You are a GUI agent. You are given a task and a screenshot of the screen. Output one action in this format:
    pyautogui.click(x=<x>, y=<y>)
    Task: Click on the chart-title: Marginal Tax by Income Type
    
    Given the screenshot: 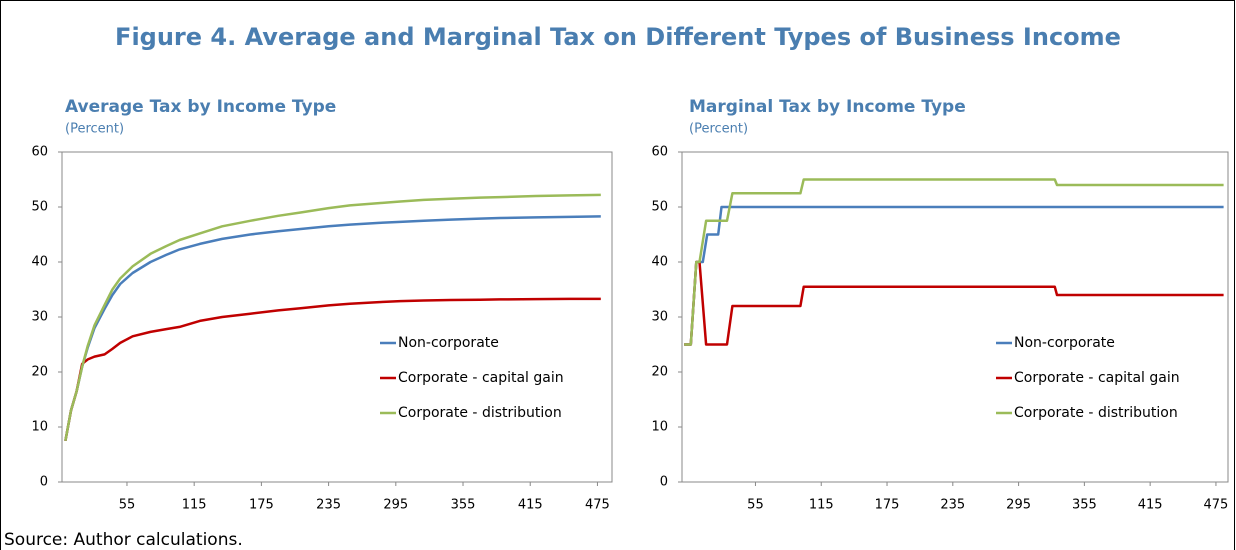 What is the action you would take?
    pyautogui.click(x=827, y=107)
    